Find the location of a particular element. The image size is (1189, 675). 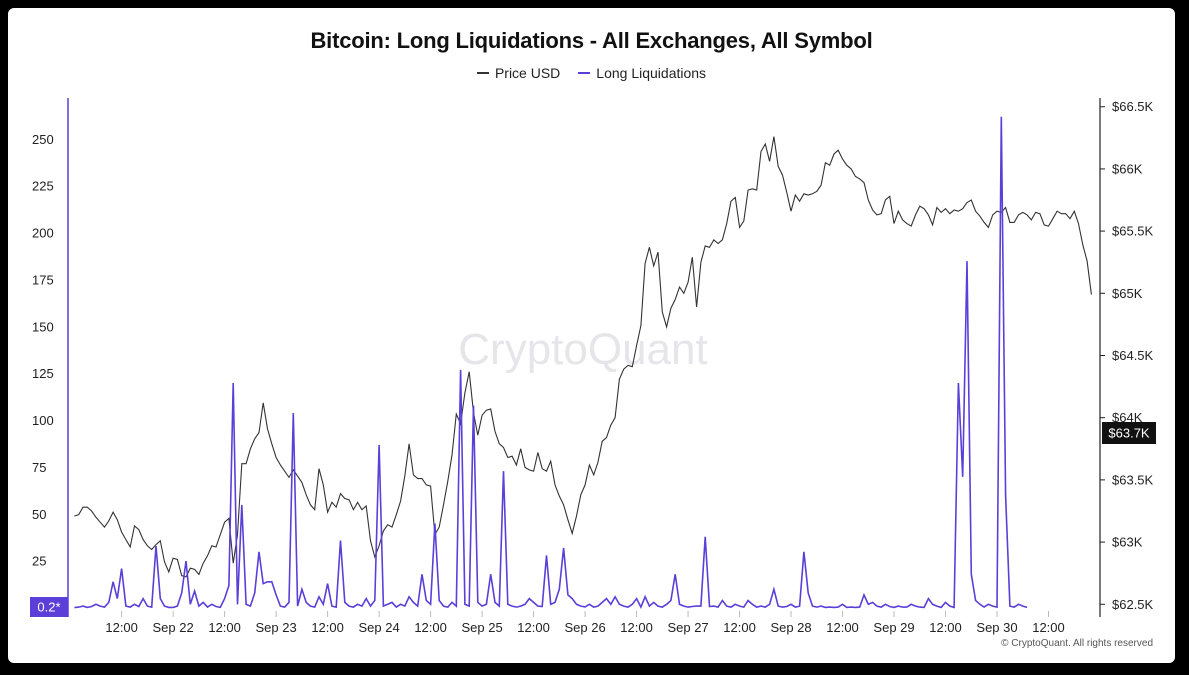

x-tick-label: Sep 30 is located at coordinates (996, 627).